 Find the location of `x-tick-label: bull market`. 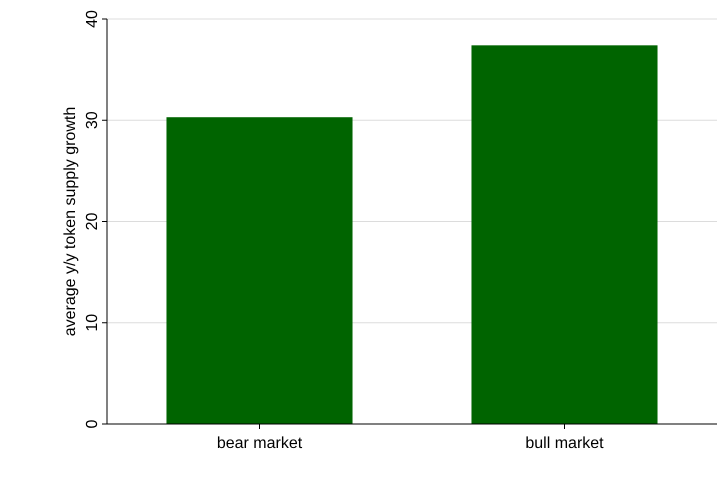

x-tick-label: bull market is located at coordinates (564, 443).